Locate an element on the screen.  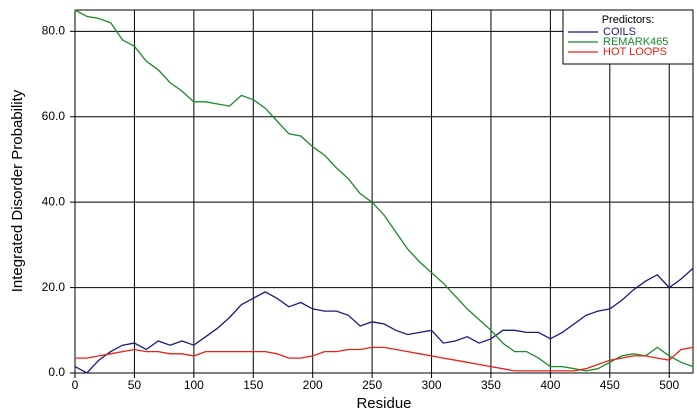
y-tick-label: 0.0 is located at coordinates (56, 372).